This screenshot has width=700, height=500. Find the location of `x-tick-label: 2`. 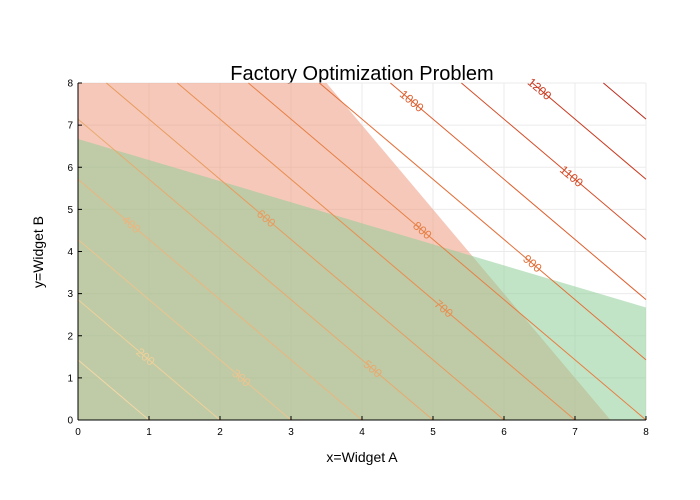

x-tick-label: 2 is located at coordinates (220, 432).